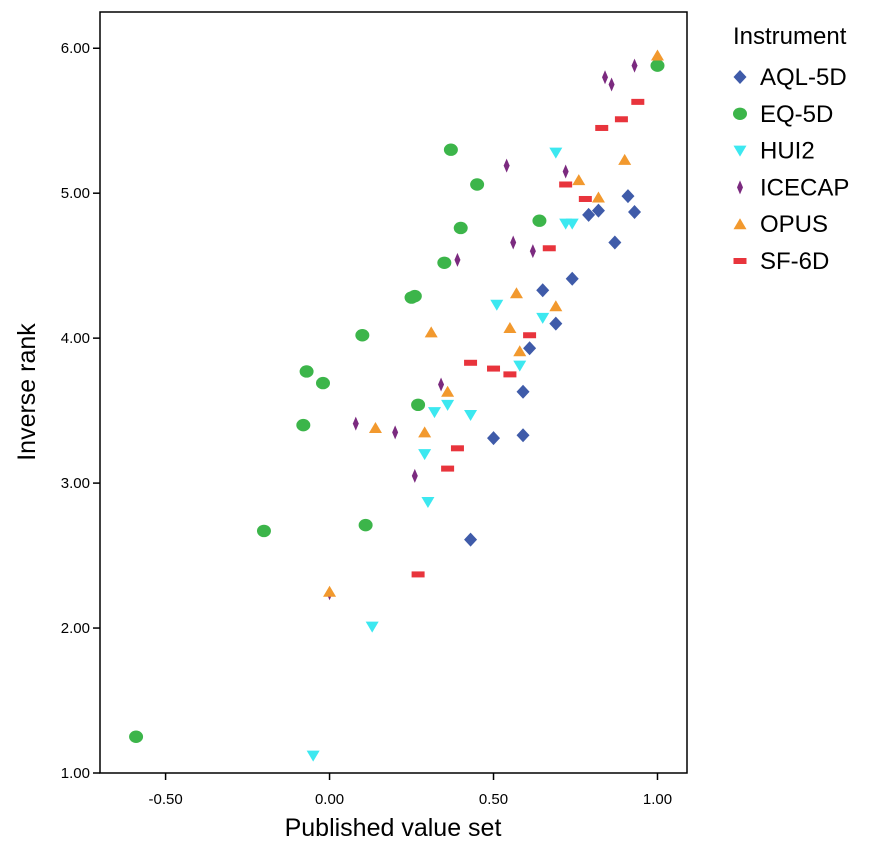 This screenshot has width=877, height=850. I want to click on legend-label: SF-6D, so click(794, 261).